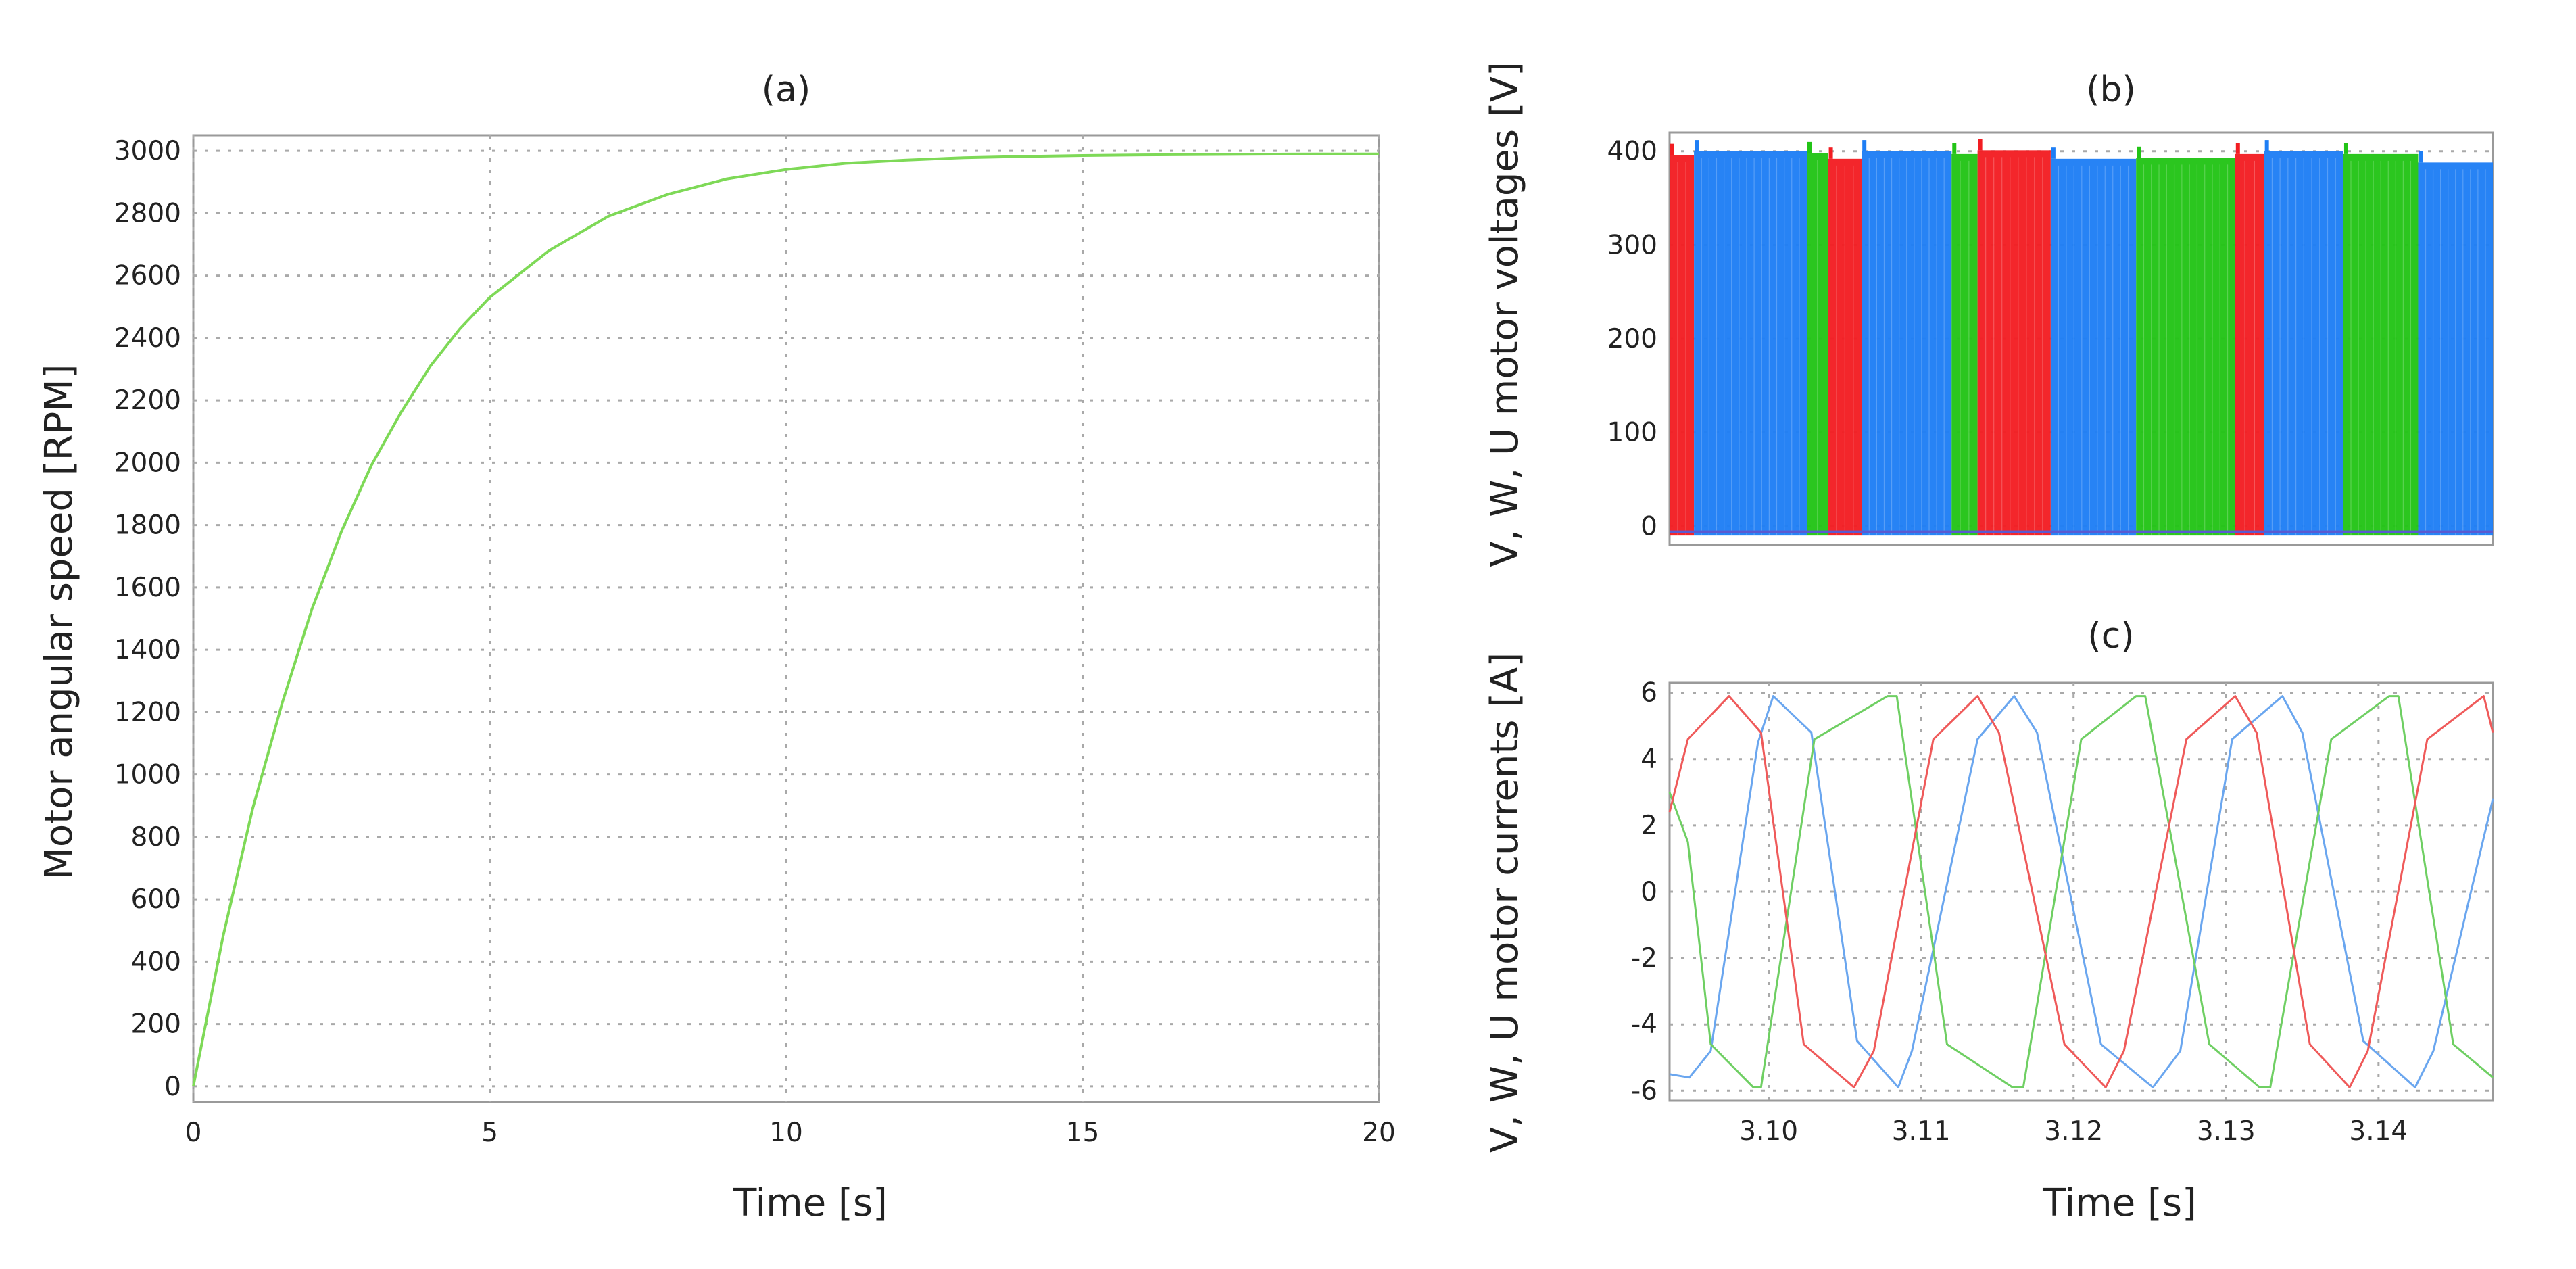  I want to click on x-tick-label: 3.13, so click(2226, 1132).